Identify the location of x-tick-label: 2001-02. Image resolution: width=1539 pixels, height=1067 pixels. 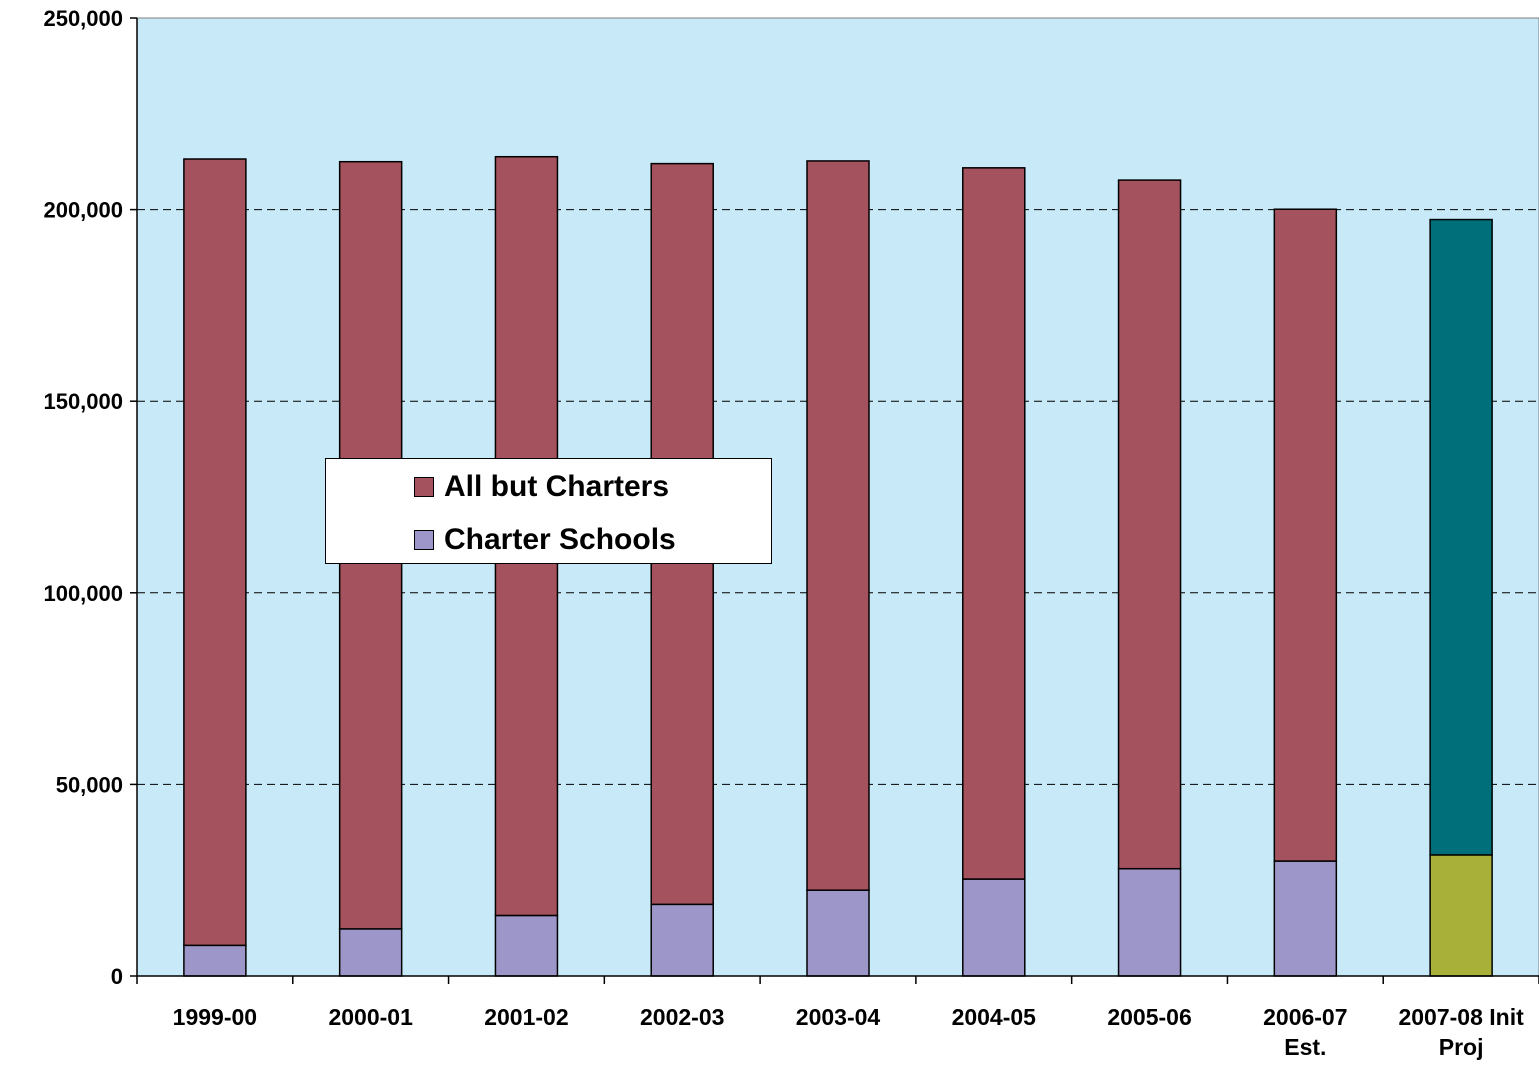
(526, 1017).